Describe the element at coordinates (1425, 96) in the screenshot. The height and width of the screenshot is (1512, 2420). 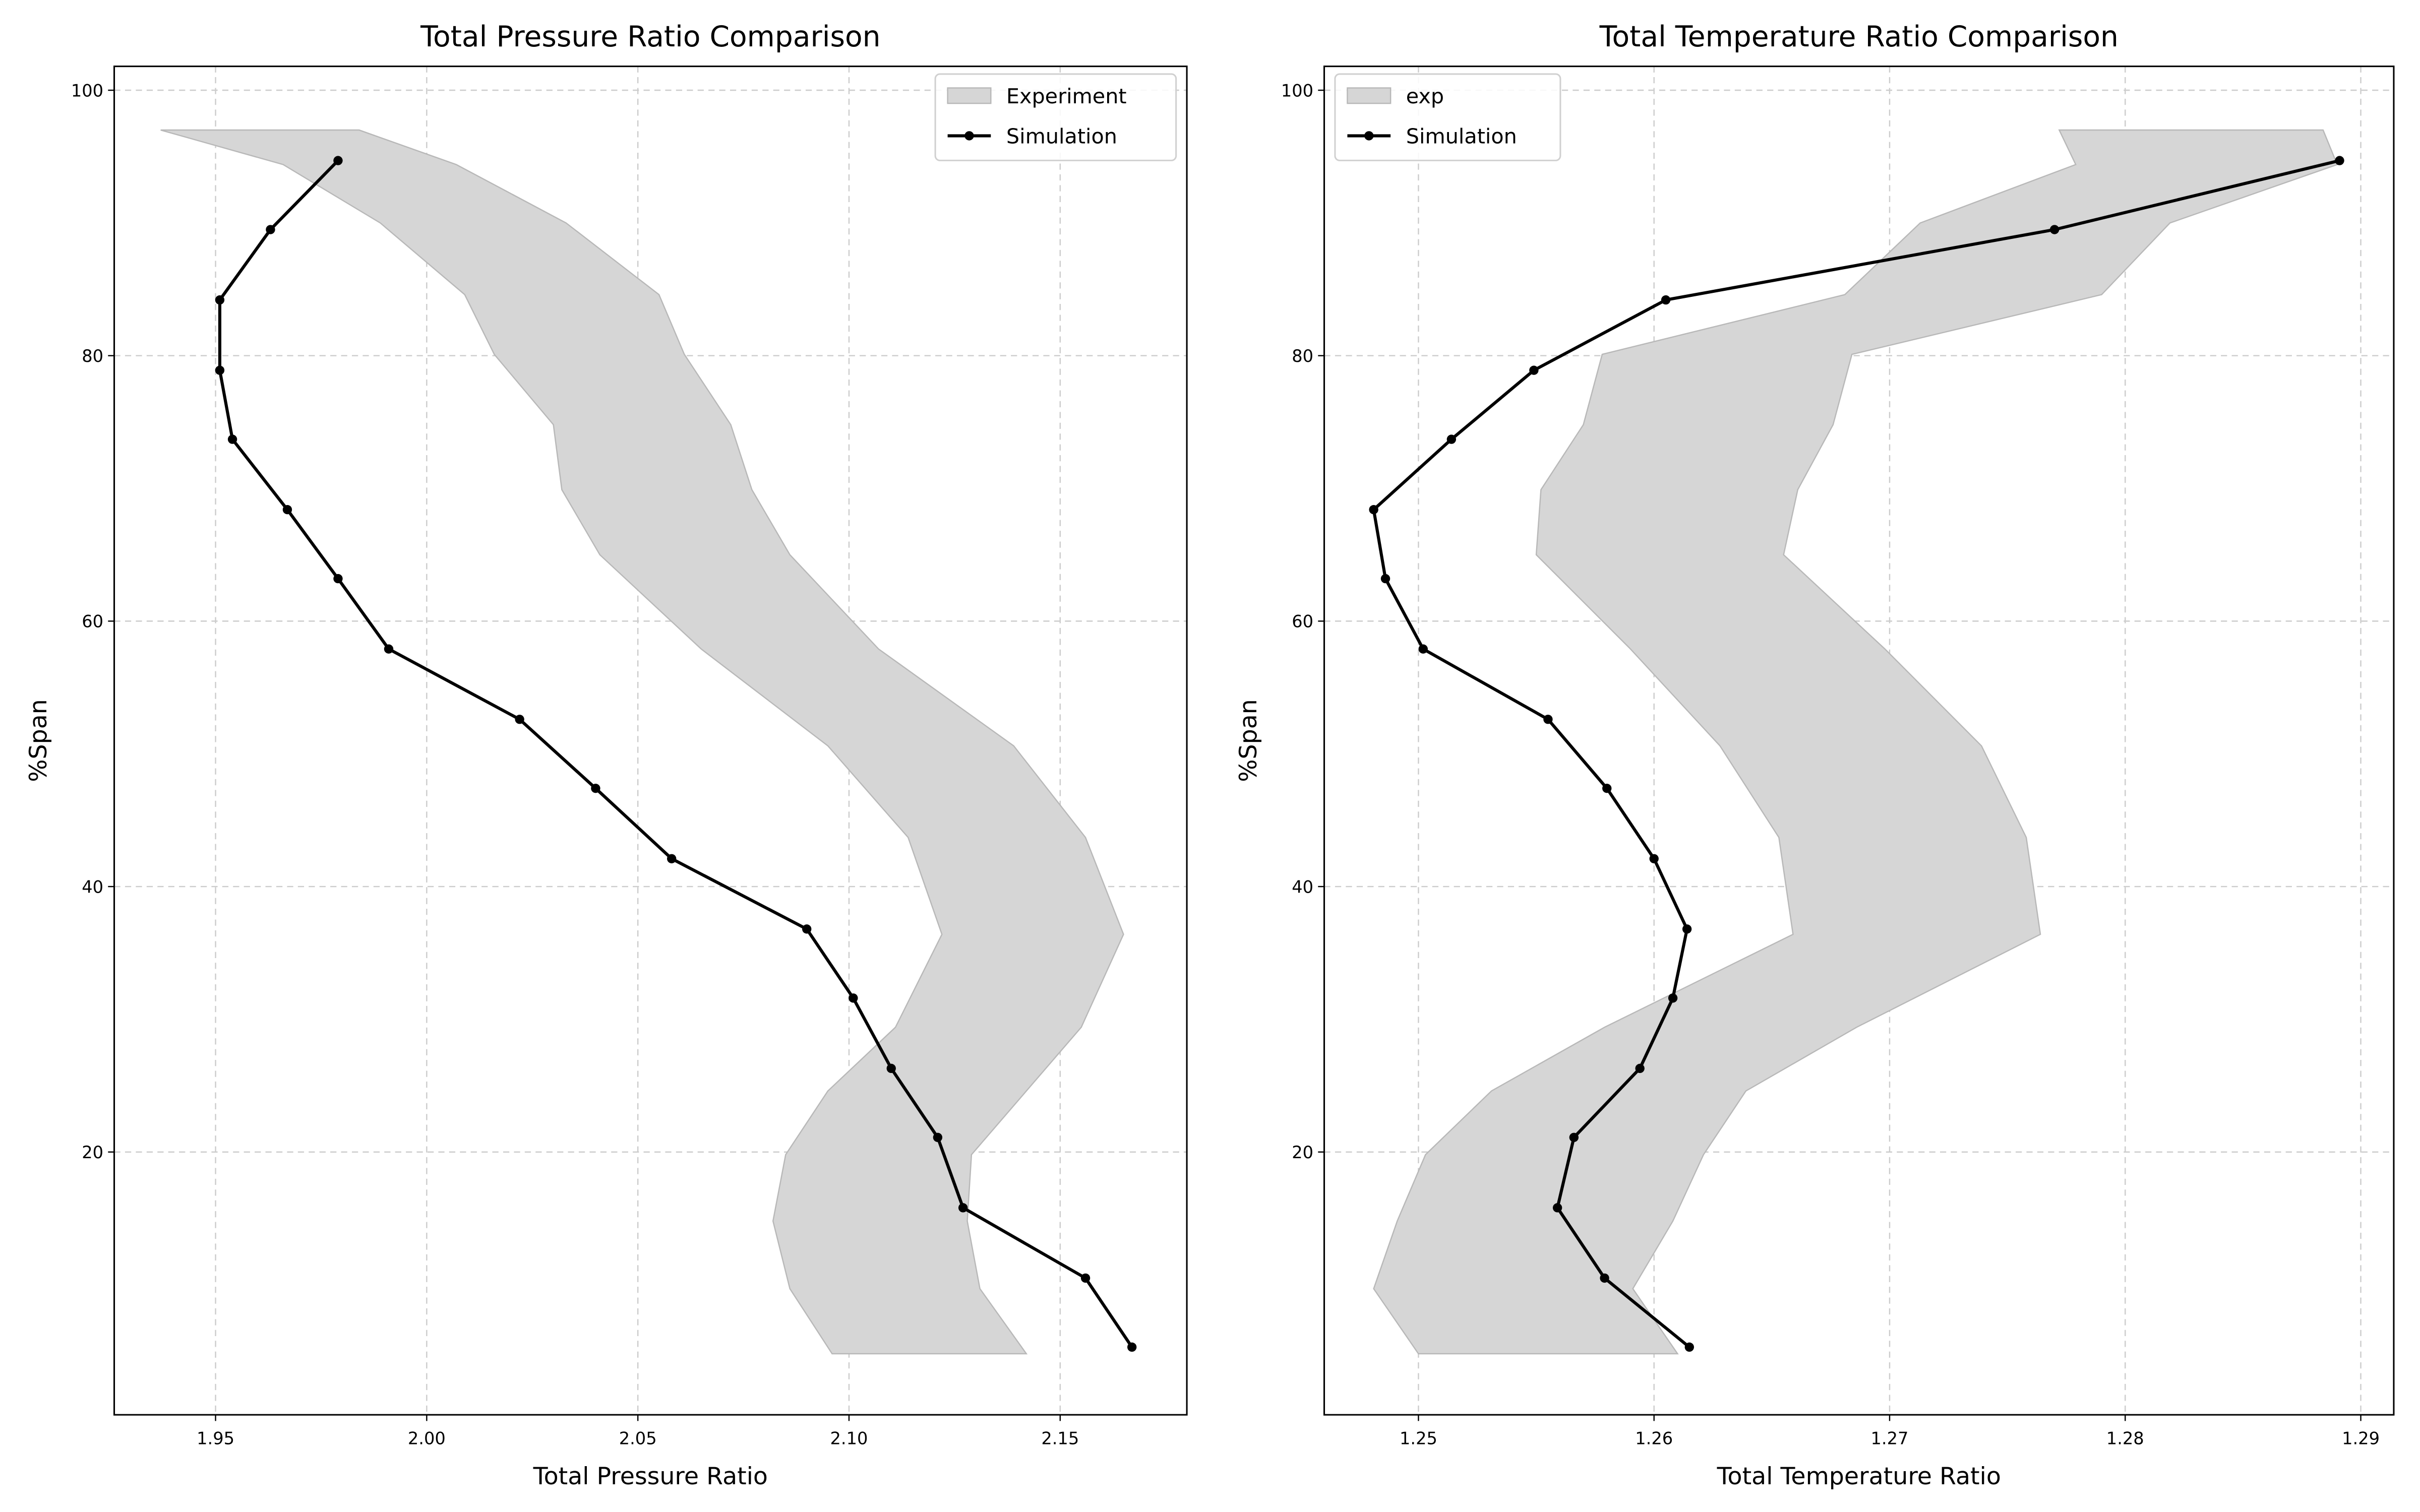
I see `legend-label-experiment: exp` at that location.